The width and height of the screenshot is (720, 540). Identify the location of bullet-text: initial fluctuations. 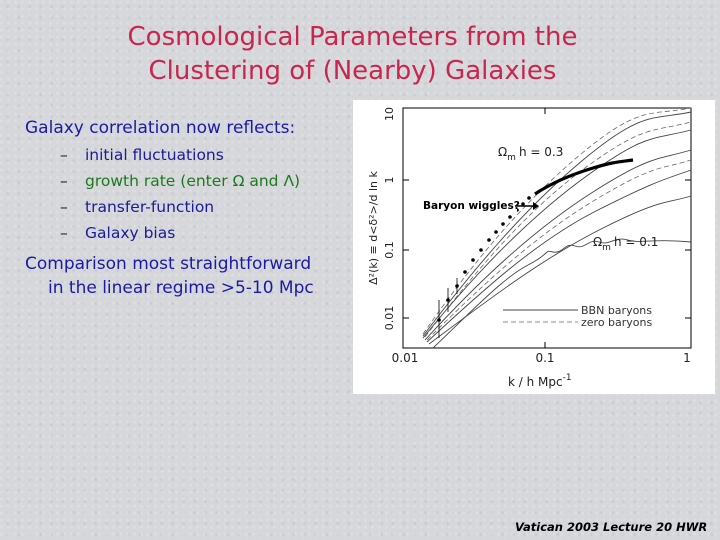
(154, 155).